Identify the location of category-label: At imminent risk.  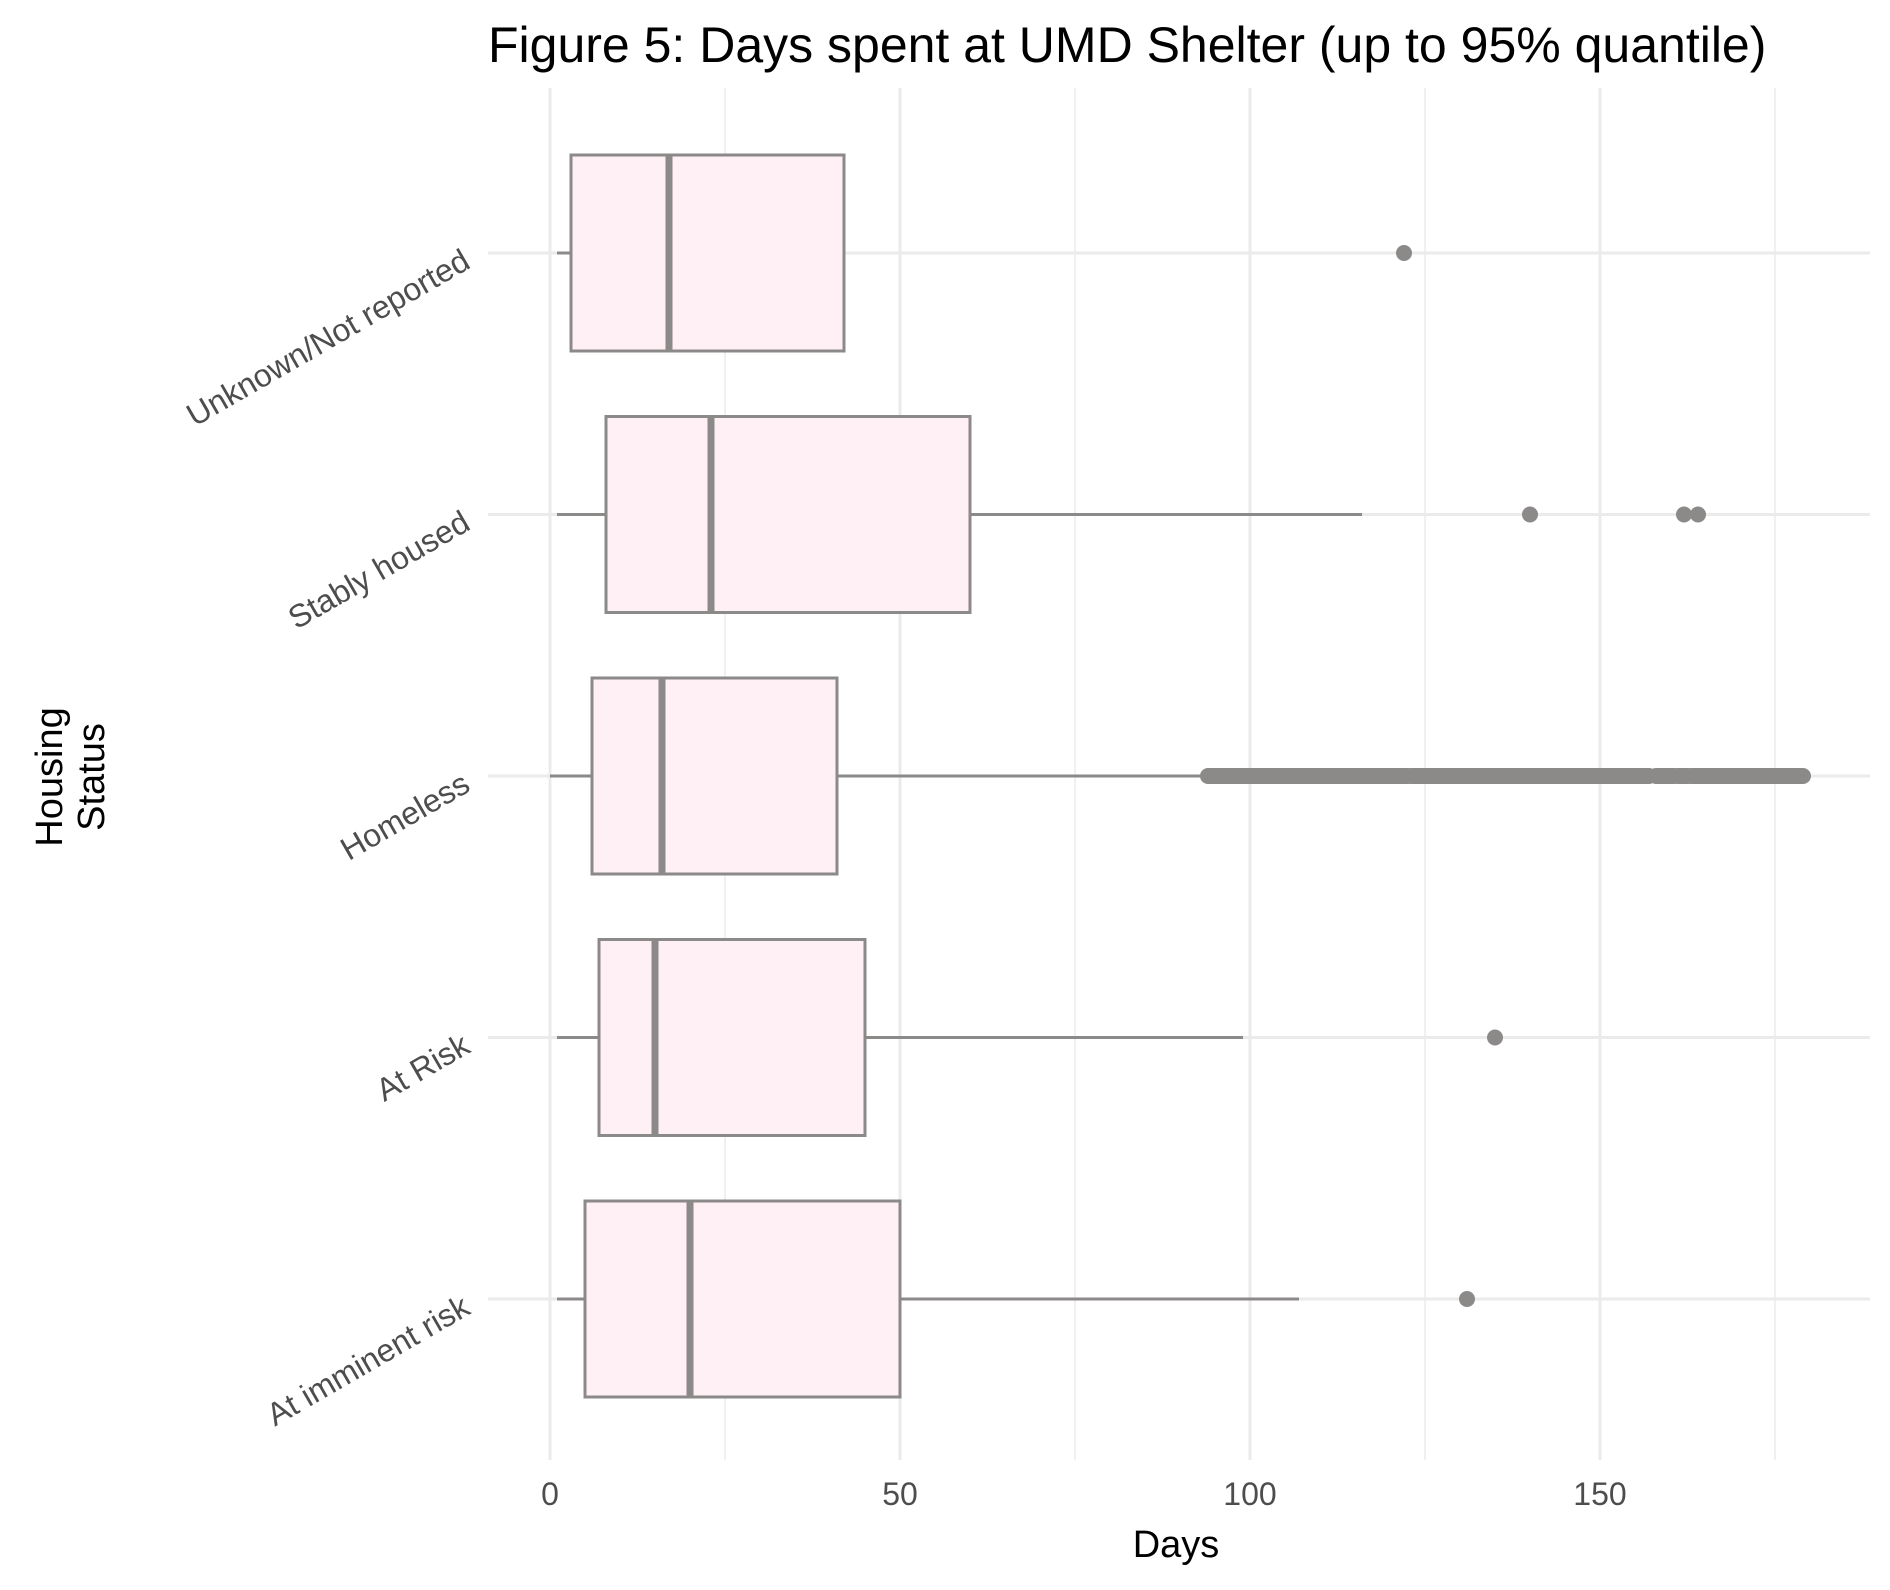
(368, 1359).